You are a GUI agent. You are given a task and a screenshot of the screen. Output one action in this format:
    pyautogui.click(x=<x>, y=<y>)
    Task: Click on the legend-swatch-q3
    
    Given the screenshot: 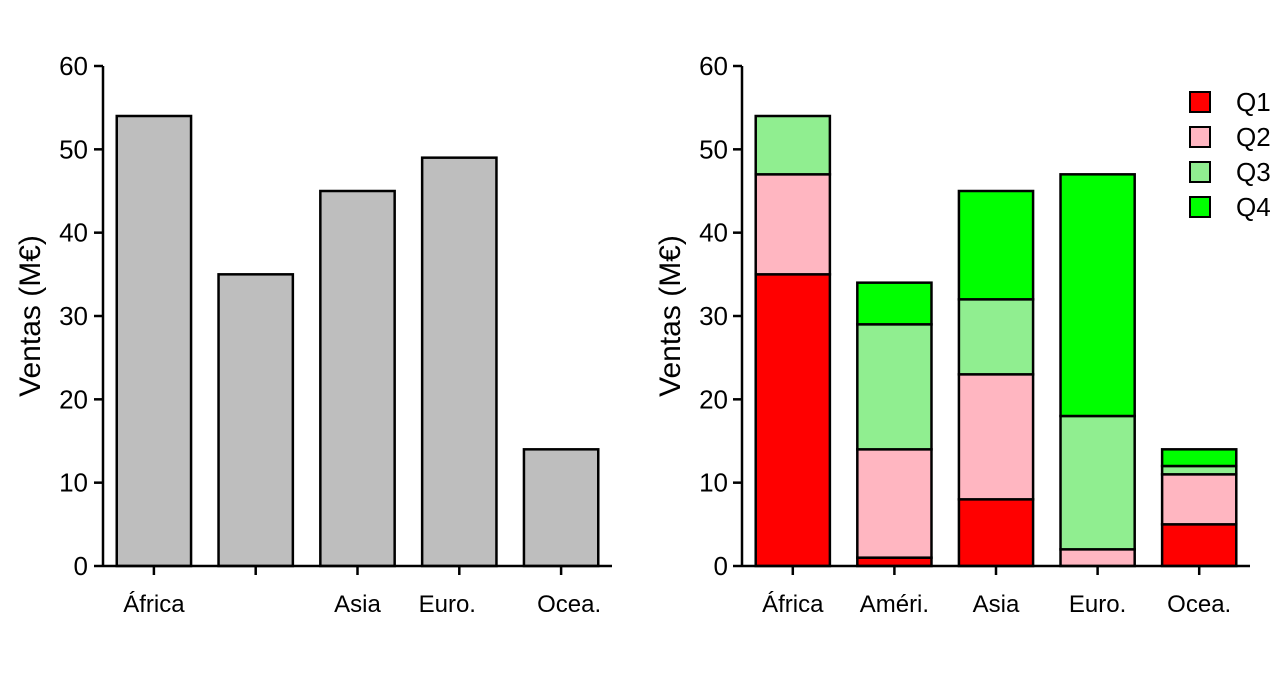 What is the action you would take?
    pyautogui.click(x=1200, y=172)
    